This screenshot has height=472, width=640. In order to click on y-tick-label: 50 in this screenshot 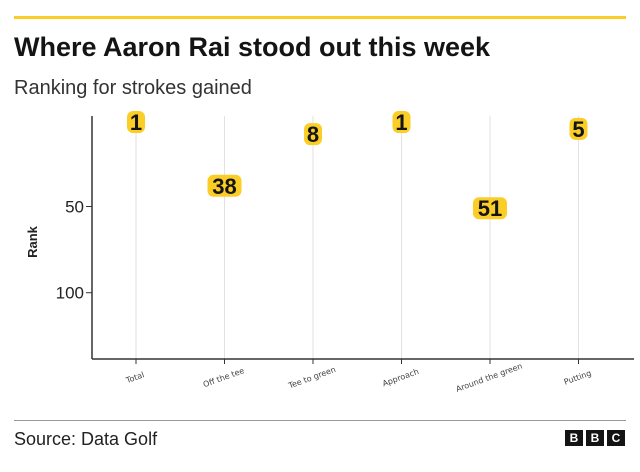, I will do `click(74, 207)`.